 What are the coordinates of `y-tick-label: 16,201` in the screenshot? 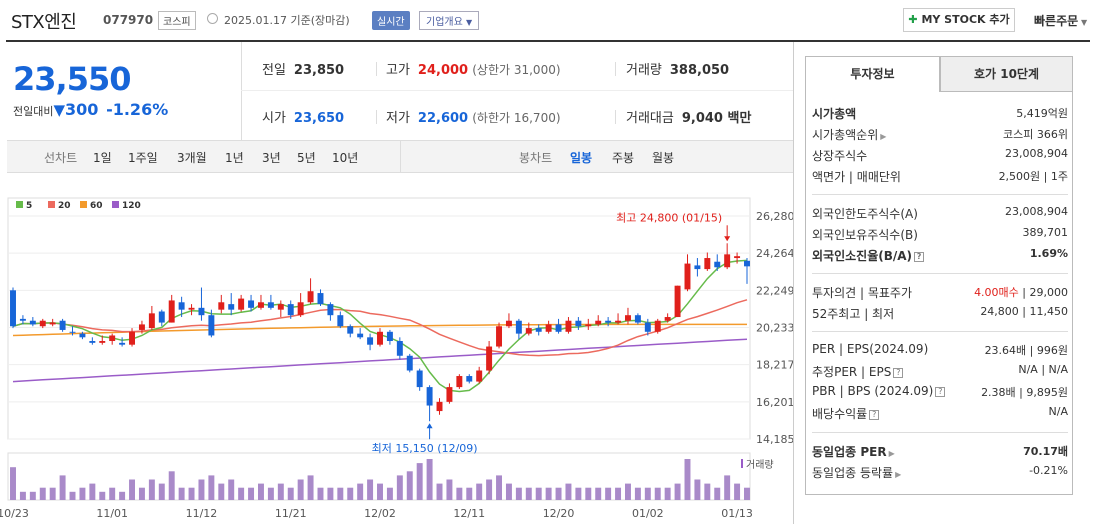 It's located at (775, 402).